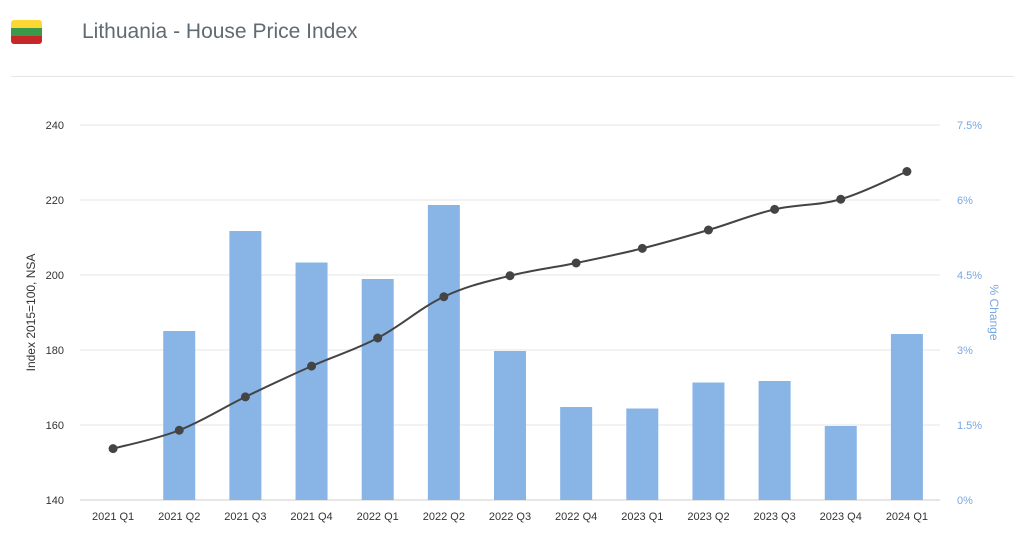 Image resolution: width=1024 pixels, height=535 pixels. What do you see at coordinates (907, 517) in the screenshot?
I see `x-tick-label: 2024 Q1` at bounding box center [907, 517].